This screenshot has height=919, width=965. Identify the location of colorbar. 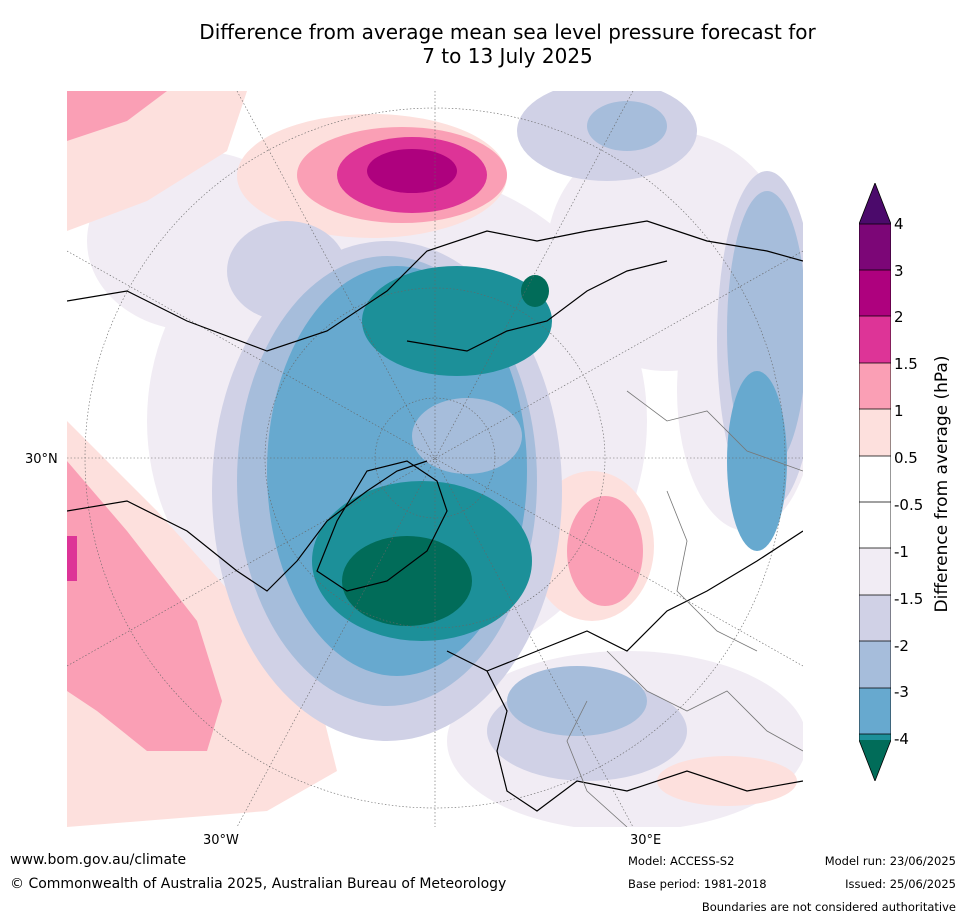
(875, 482).